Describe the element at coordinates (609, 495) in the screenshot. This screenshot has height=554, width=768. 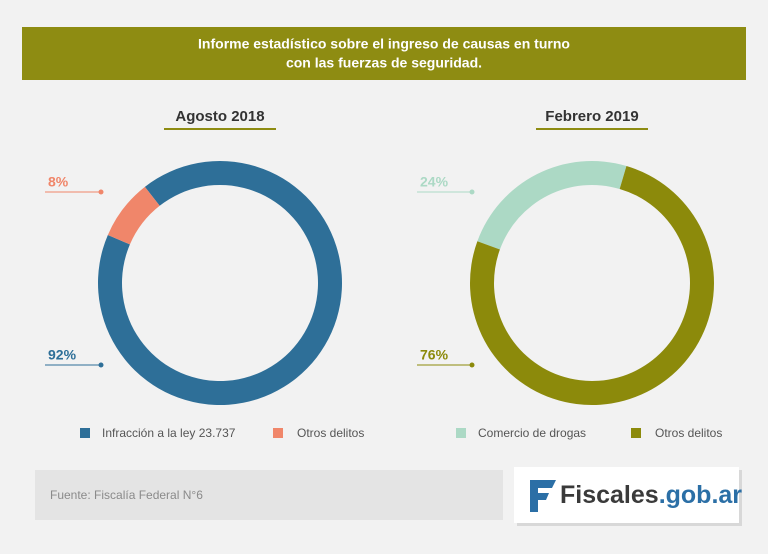
I see `logo-part: Fiscales` at that location.